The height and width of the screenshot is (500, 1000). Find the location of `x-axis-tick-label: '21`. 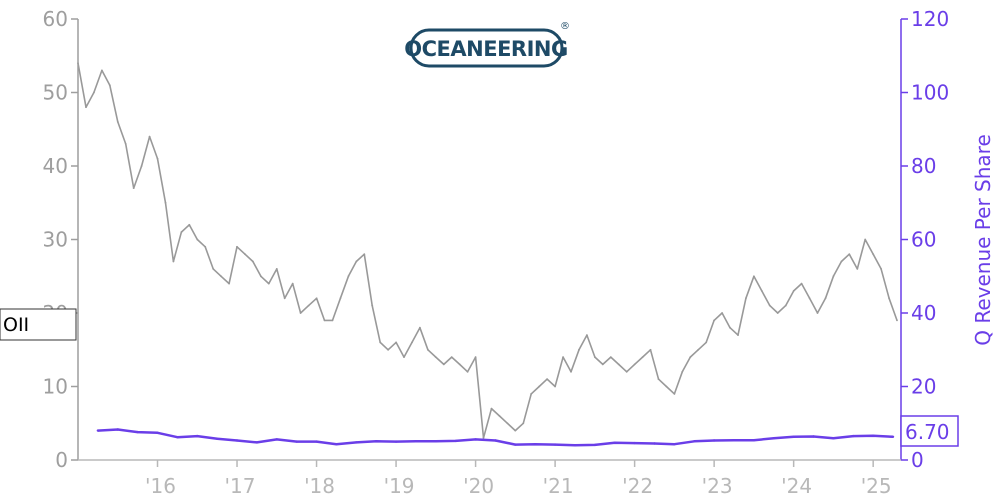

x-axis-tick-label: '21 is located at coordinates (558, 486).